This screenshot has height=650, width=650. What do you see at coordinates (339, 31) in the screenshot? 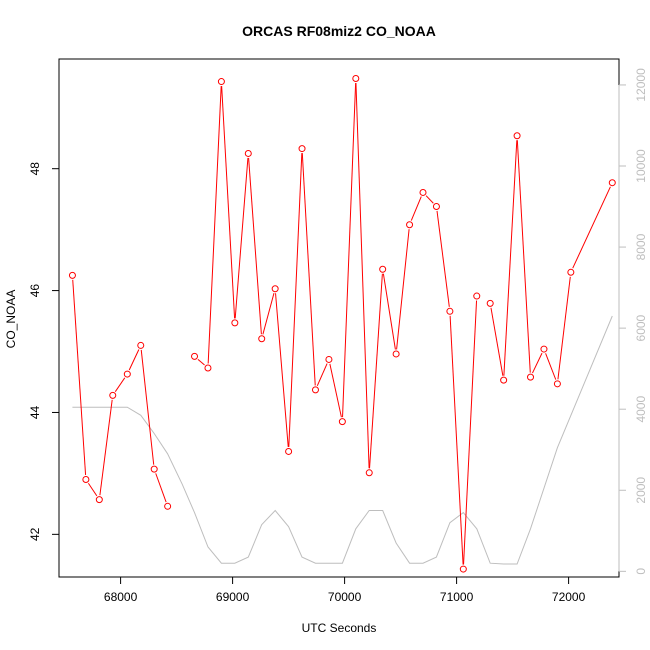
I see `chart-title: ORCAS RF08miz2 CO_NOAA` at bounding box center [339, 31].